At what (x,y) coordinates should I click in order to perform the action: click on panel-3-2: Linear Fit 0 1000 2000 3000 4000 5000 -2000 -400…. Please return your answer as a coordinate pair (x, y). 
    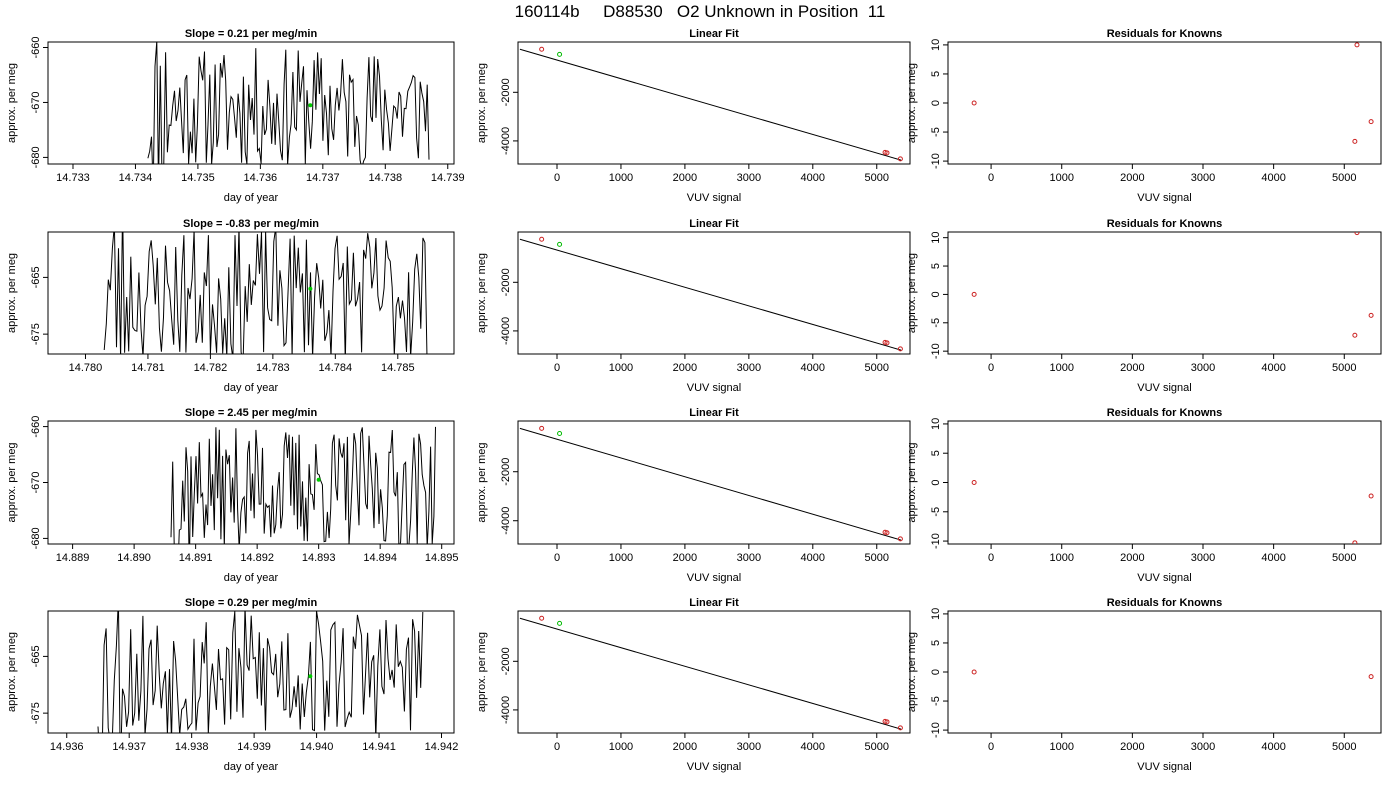
    Looking at the image, I should click on (693, 495).